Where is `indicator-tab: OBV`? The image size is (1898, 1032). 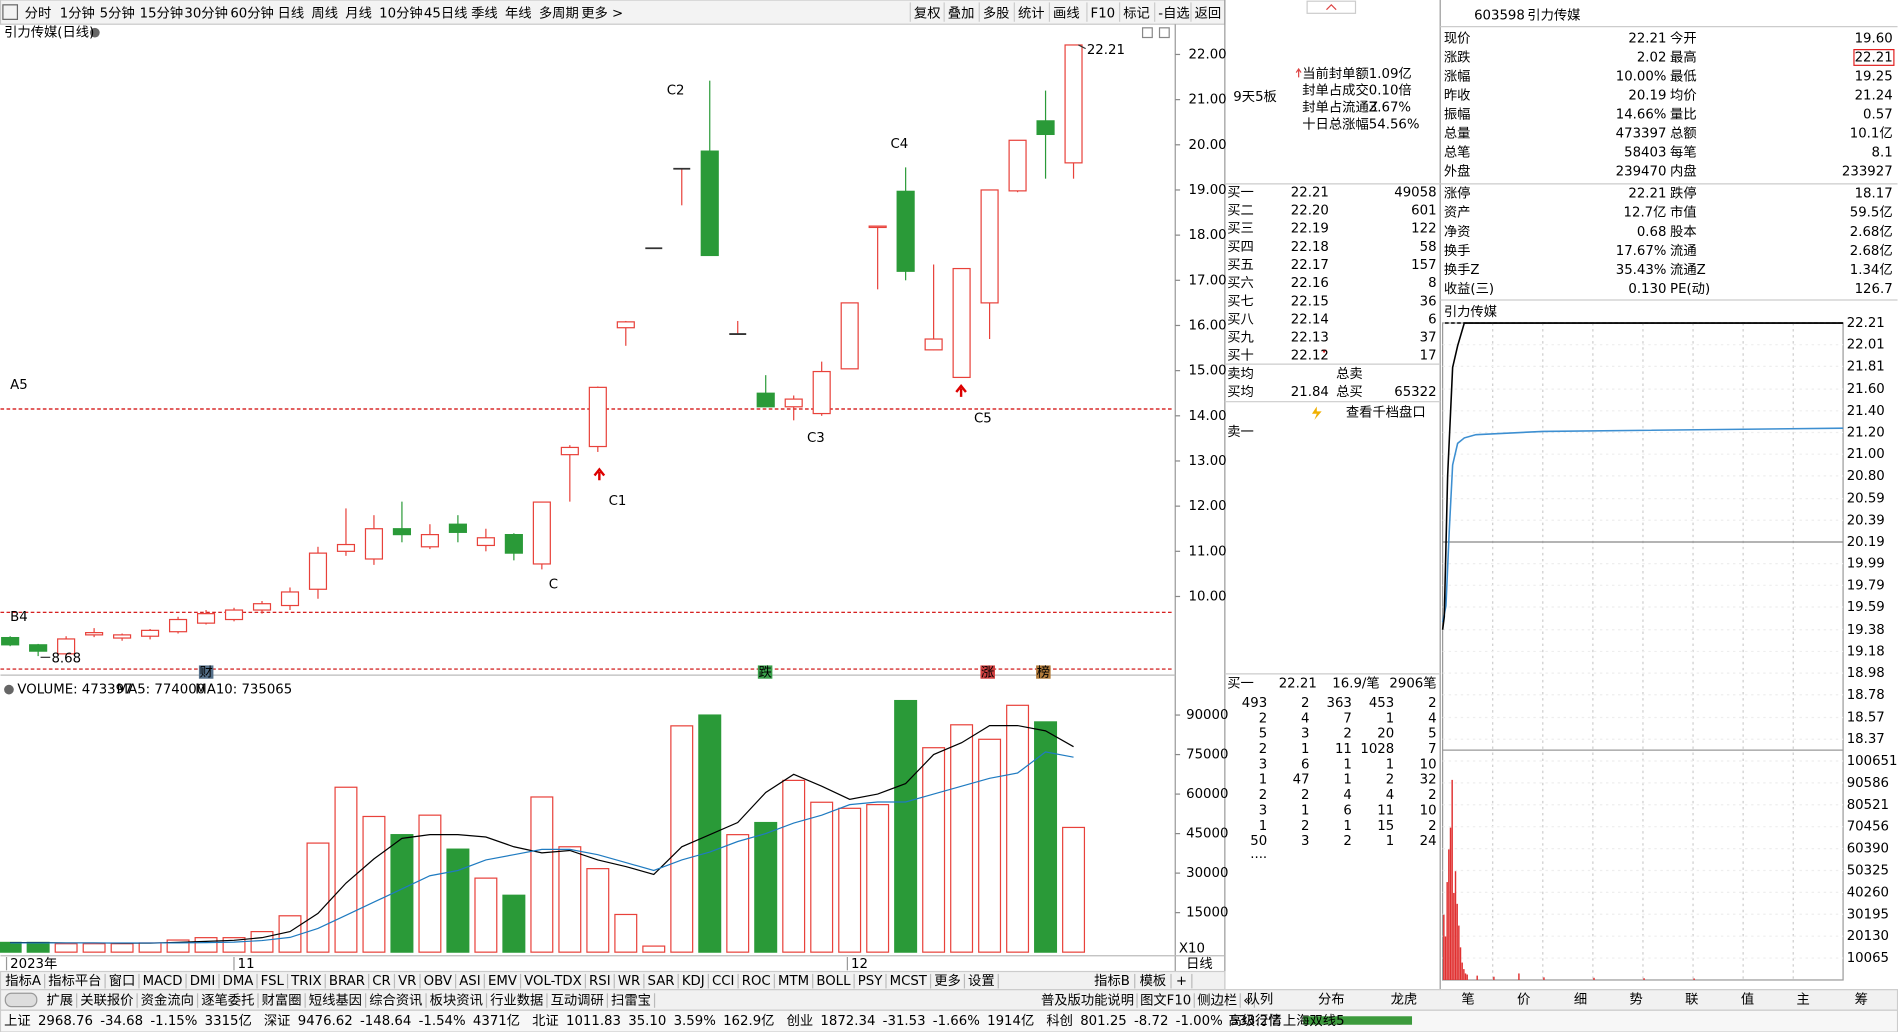
indicator-tab: OBV is located at coordinates (438, 981).